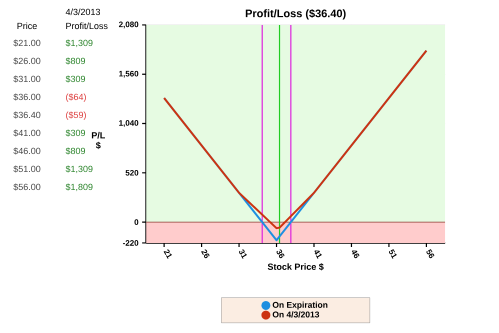 The image size is (499, 333). I want to click on text: $56.00, so click(26, 187).